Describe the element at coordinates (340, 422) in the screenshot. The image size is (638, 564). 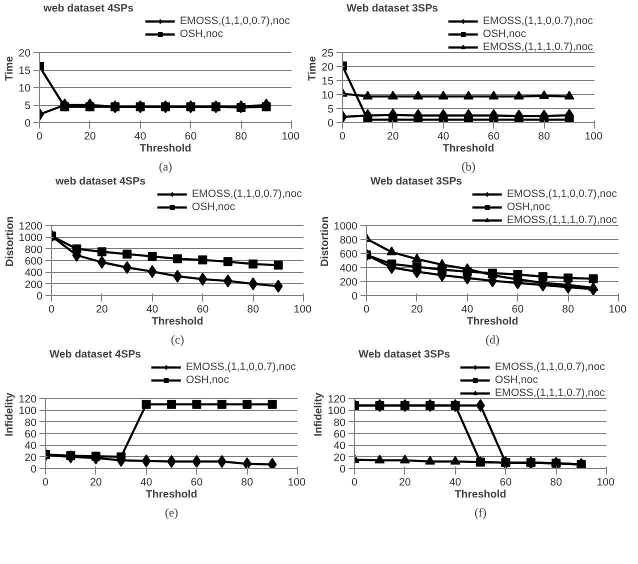
I see `y-tick-label: 80` at that location.